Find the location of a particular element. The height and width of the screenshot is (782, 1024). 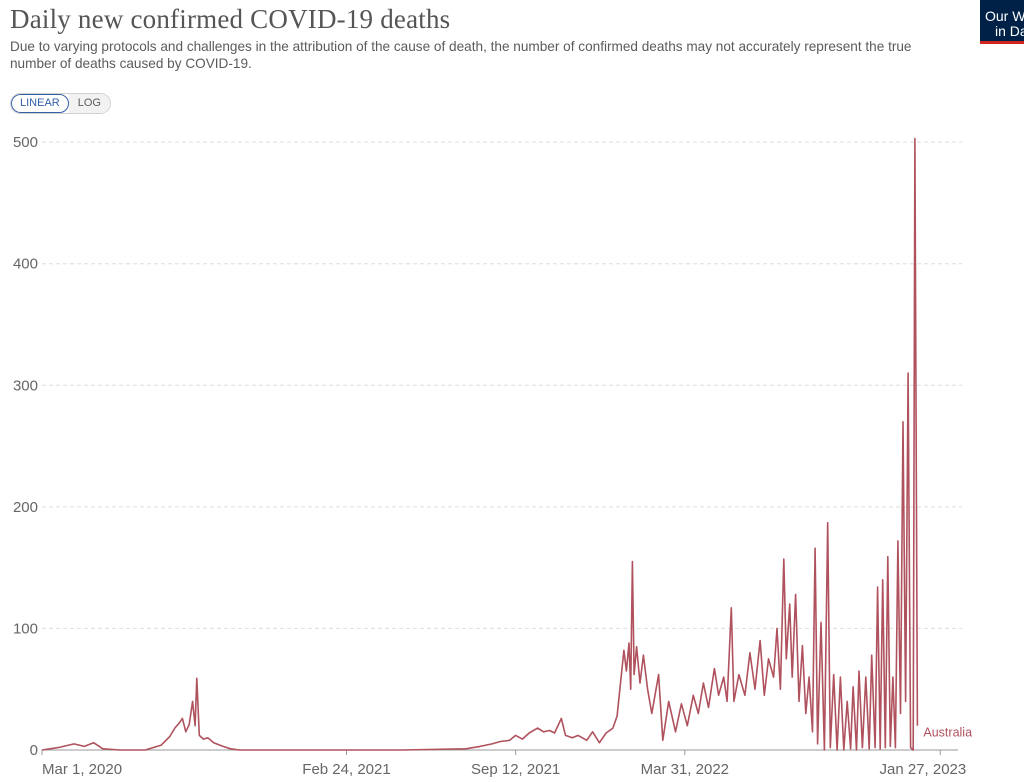

y-tick-label: 100 is located at coordinates (25, 628).